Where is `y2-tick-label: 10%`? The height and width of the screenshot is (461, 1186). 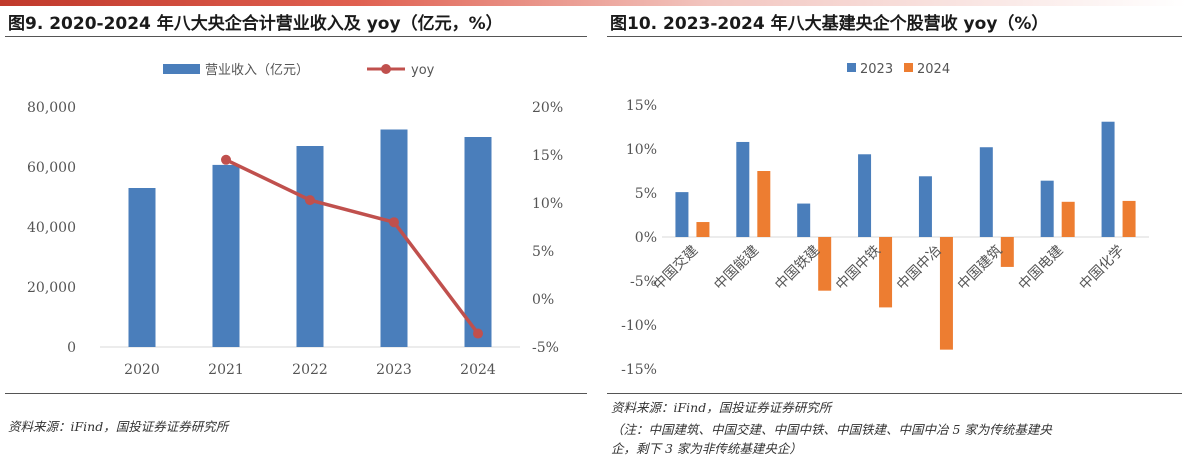 y2-tick-label: 10% is located at coordinates (547, 204).